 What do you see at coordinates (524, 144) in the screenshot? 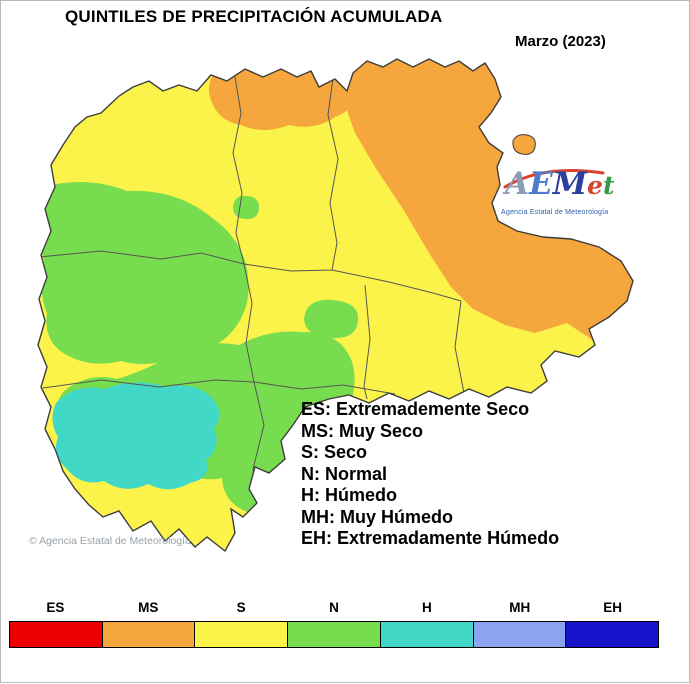
I see `trevino-enclave` at bounding box center [524, 144].